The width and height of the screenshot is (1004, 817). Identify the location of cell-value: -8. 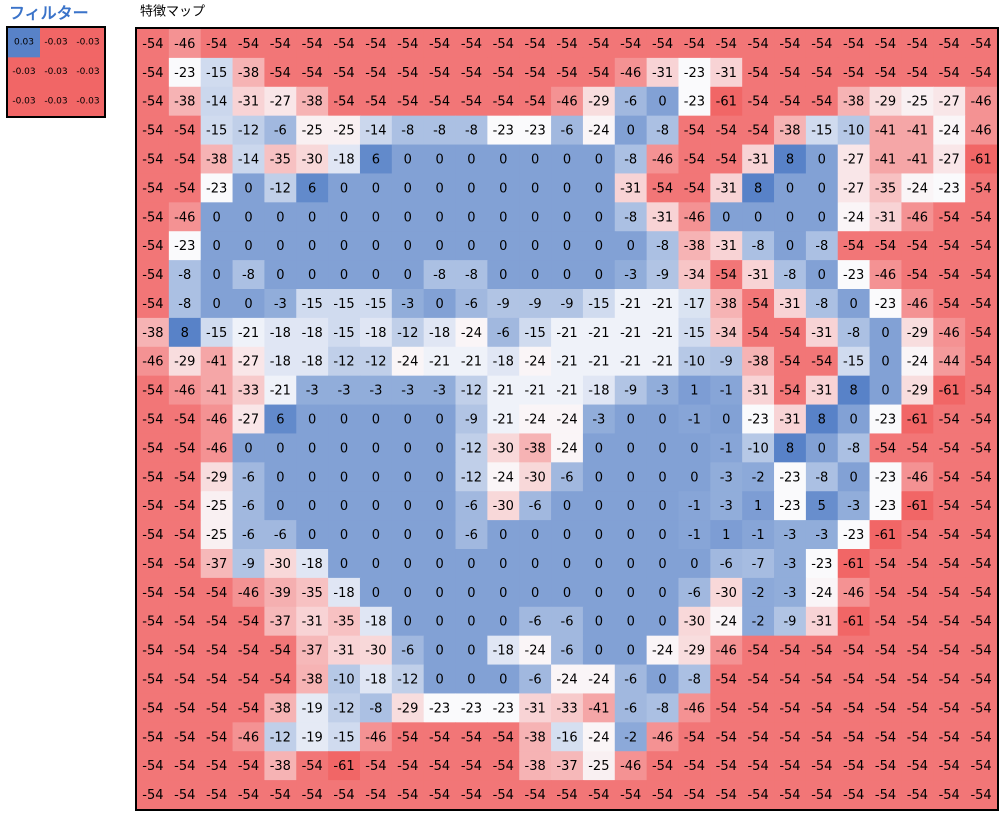
(662, 246).